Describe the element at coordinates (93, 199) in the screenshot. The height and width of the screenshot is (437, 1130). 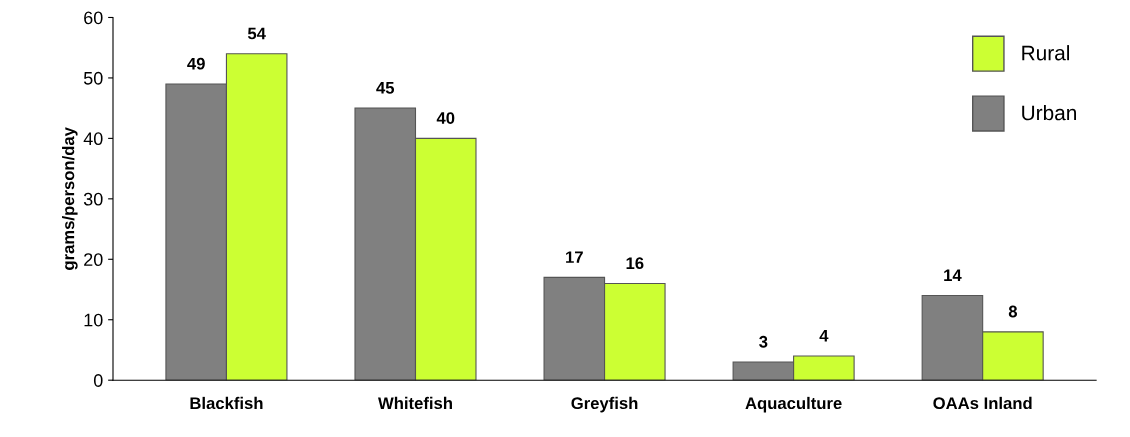
I see `y-tick-label: 30` at that location.